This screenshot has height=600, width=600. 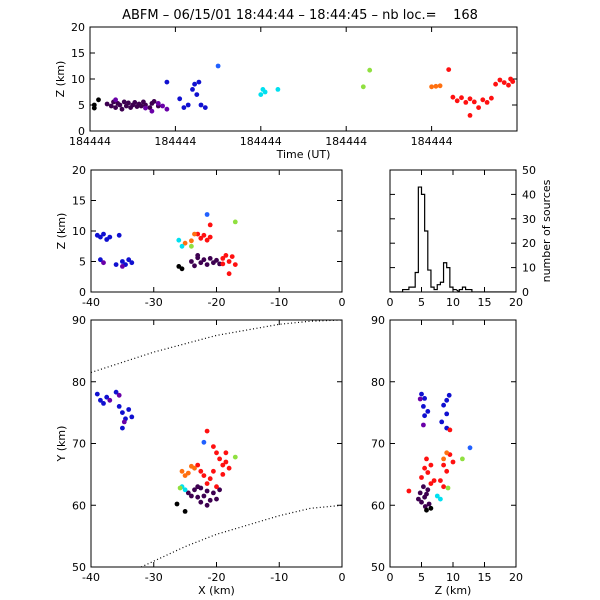 What do you see at coordinates (79, 320) in the screenshot?
I see `y-tick-label: 90` at bounding box center [79, 320].